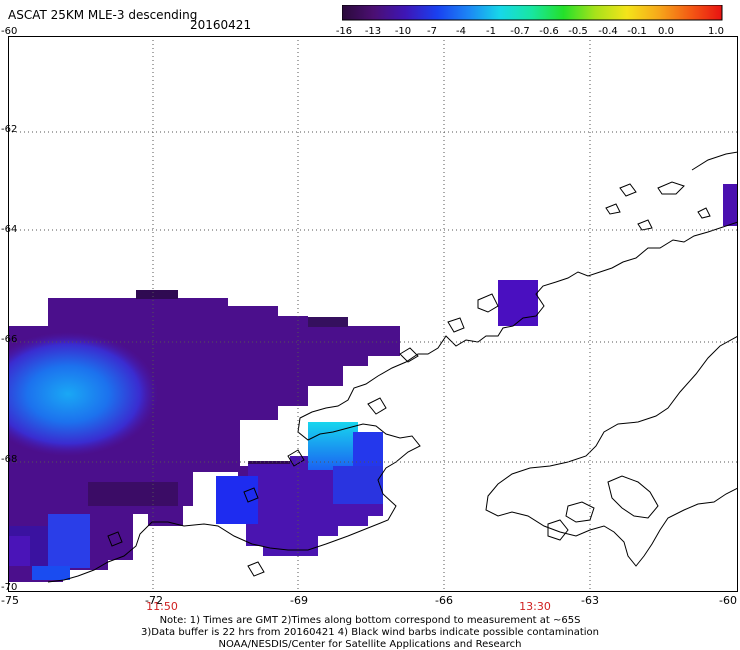 The height and width of the screenshot is (650, 740). I want to click on colorbar-gradient, so click(532, 13).